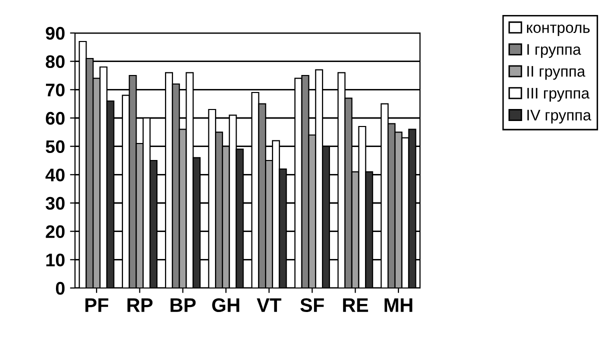 This screenshot has height=341, width=613. Describe the element at coordinates (183, 305) in the screenshot. I see `x-tick-label: BP` at that location.